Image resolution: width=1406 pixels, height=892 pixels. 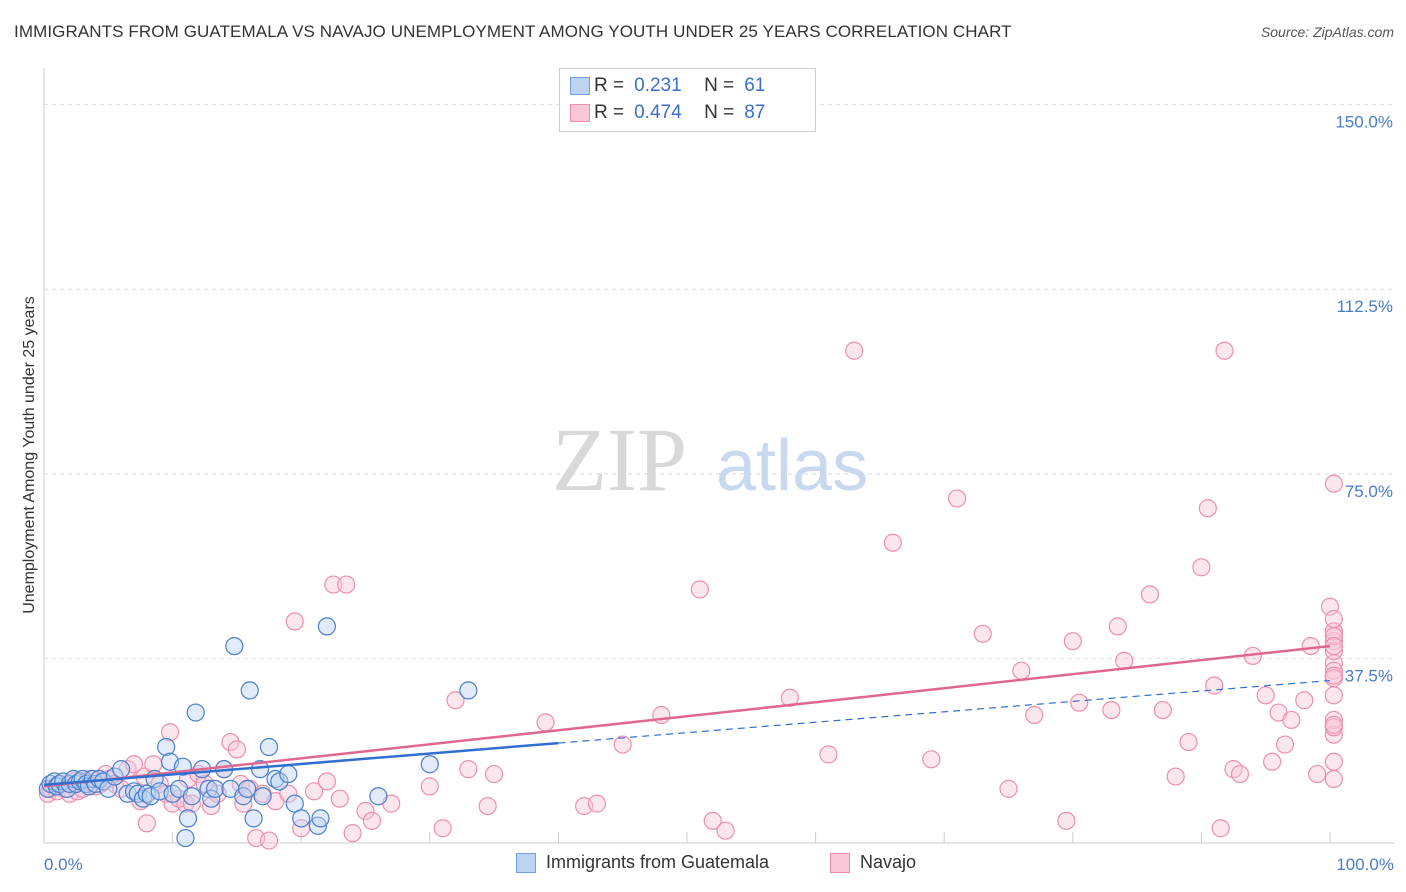 I want to click on y-tick-labels: 37.5% 75.0% 112.5% 150.0%, so click(x=1364, y=399).